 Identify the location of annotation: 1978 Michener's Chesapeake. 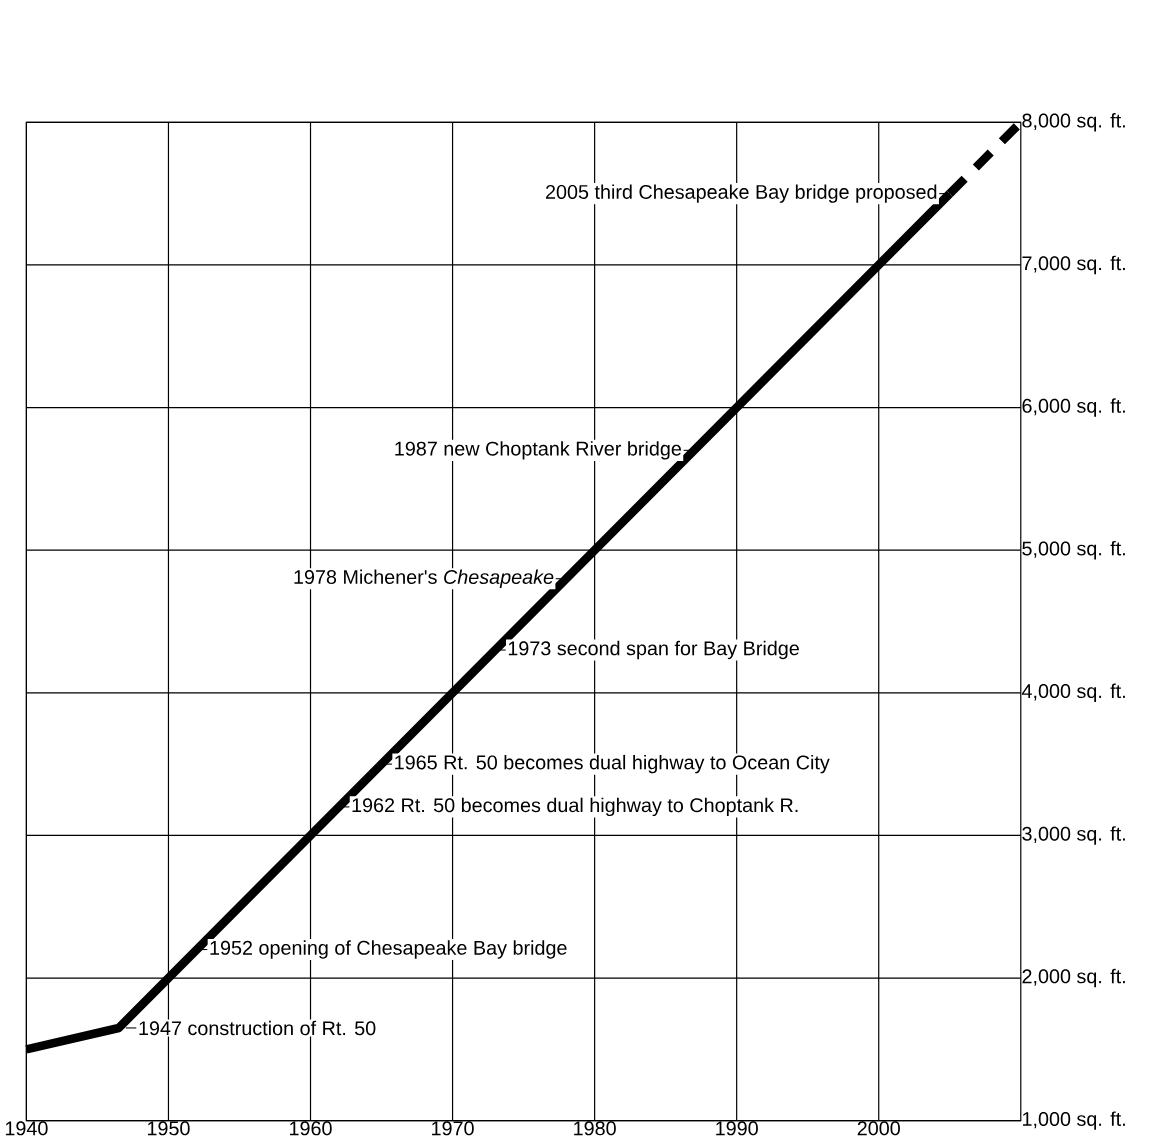
(424, 578).